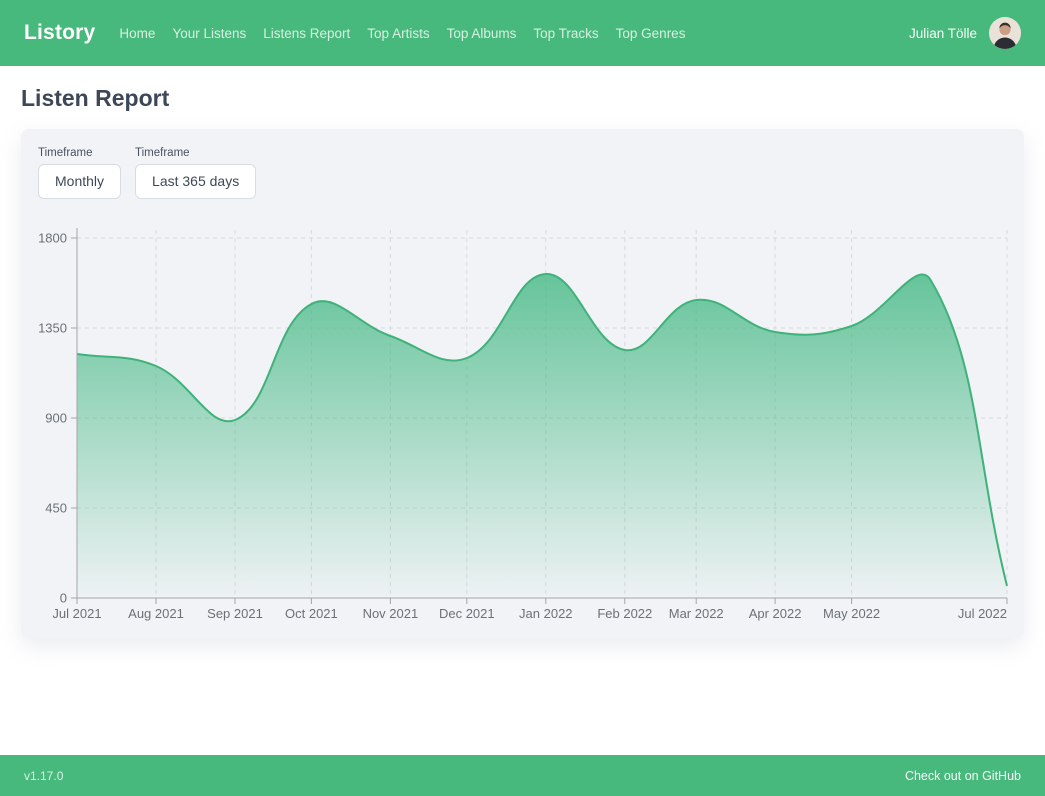 Image resolution: width=1045 pixels, height=796 pixels. What do you see at coordinates (942, 33) in the screenshot?
I see `user-name: Julian Tölle` at bounding box center [942, 33].